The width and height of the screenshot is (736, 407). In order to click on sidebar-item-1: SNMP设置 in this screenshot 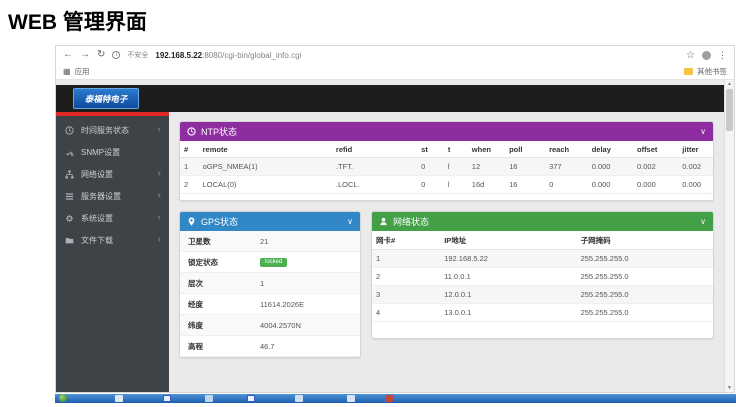, I will do `click(112, 152)`.